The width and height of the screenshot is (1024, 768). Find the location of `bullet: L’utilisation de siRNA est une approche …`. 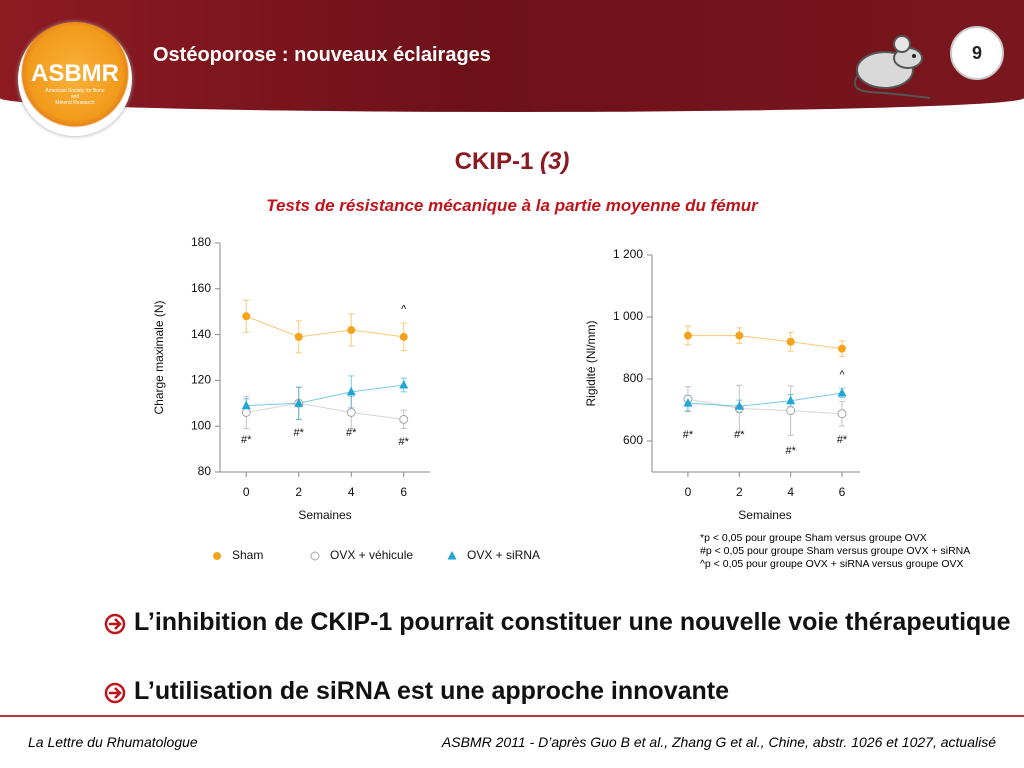

bullet: L’utilisation de siRNA est une approche … is located at coordinates (559, 691).